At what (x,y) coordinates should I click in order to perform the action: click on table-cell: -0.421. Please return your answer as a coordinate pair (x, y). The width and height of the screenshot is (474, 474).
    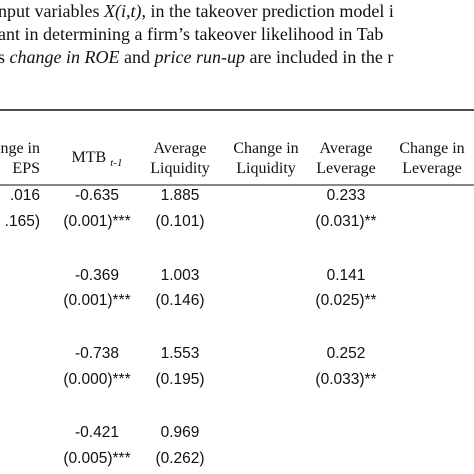
    Looking at the image, I should click on (97, 432).